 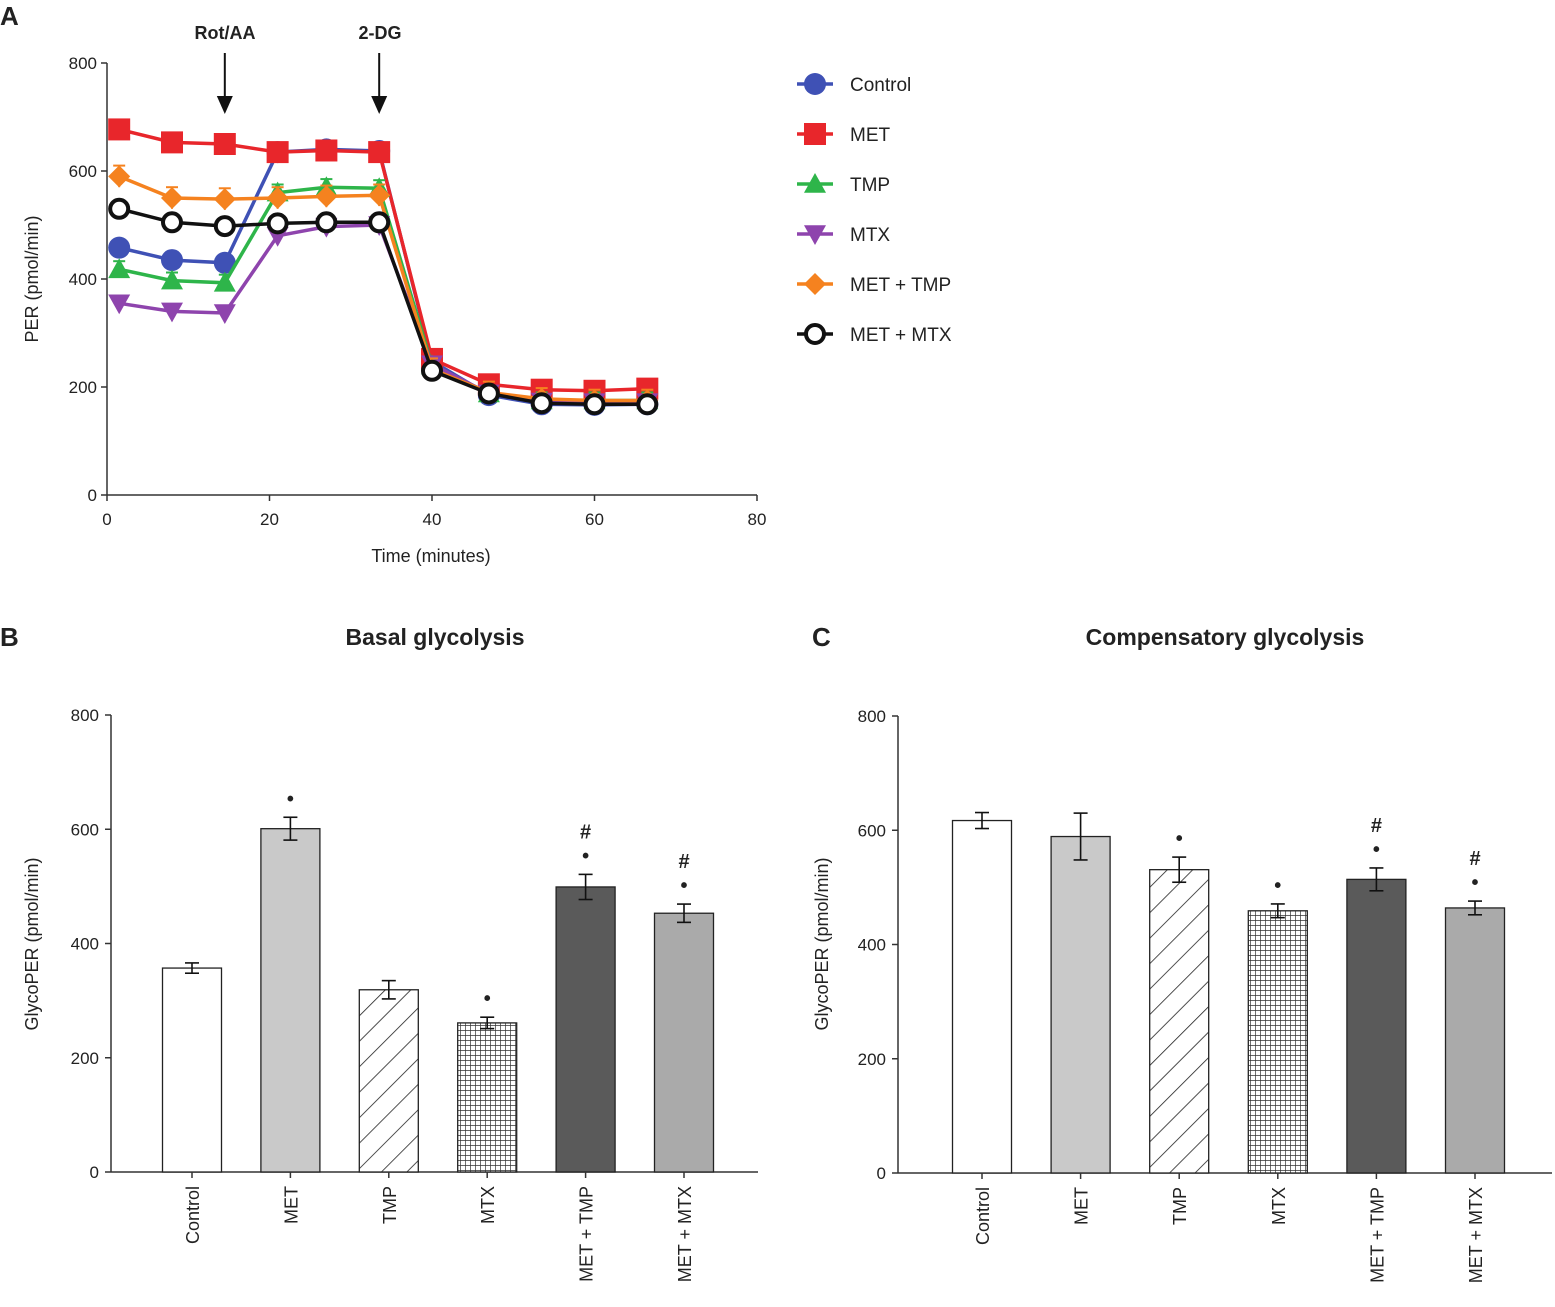 What do you see at coordinates (225, 33) in the screenshot?
I see `annotation-rot-aa-label: Rot/AA` at bounding box center [225, 33].